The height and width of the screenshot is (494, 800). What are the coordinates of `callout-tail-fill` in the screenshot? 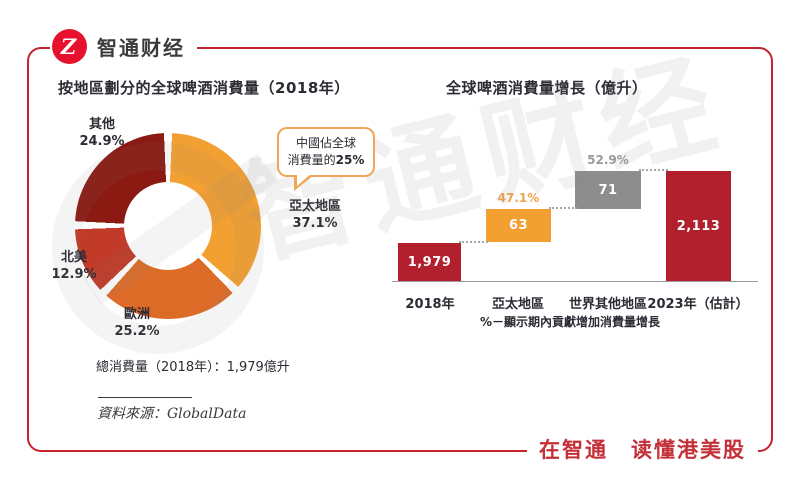 It's located at (304, 179).